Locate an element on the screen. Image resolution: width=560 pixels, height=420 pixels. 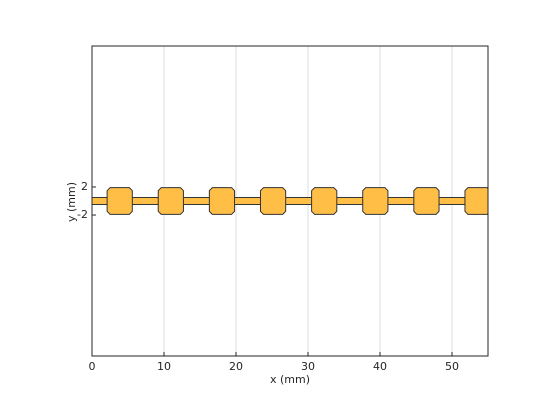
y-tick-label: -2 is located at coordinates (82, 214).